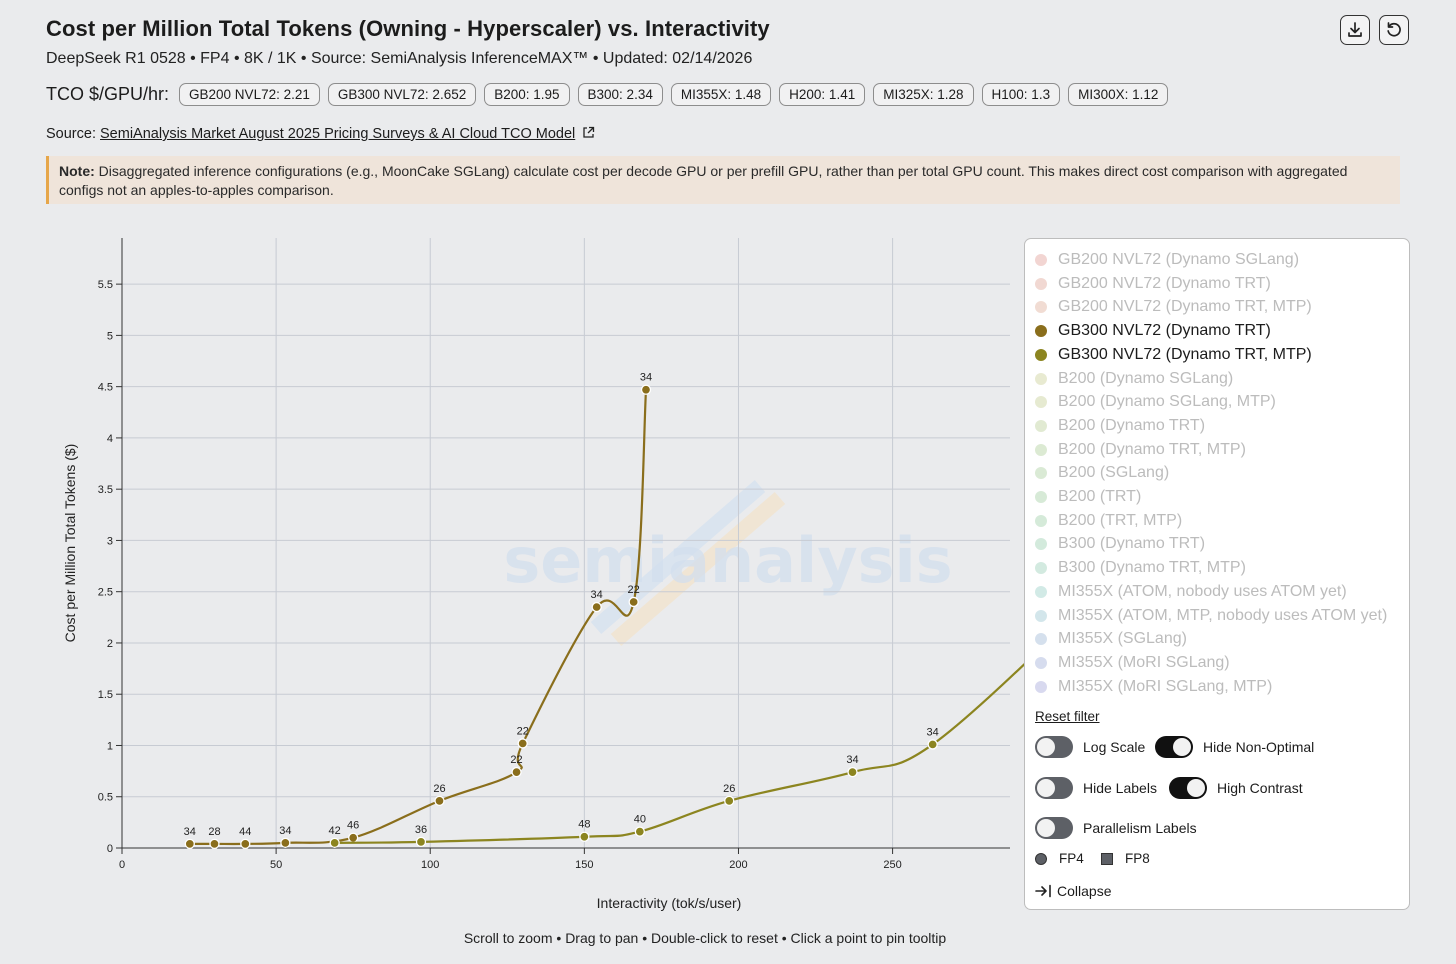 Image resolution: width=1456 pixels, height=964 pixels. Describe the element at coordinates (122, 865) in the screenshot. I see `x-tick-label: 0` at that location.